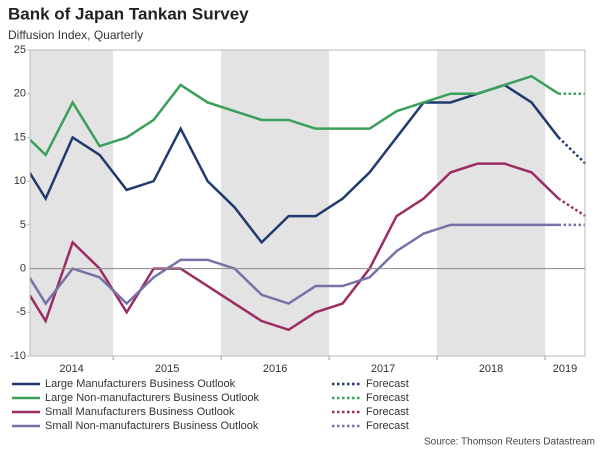  I want to click on legend-label: Large Non-manufacturers Business Outlook, so click(152, 398).